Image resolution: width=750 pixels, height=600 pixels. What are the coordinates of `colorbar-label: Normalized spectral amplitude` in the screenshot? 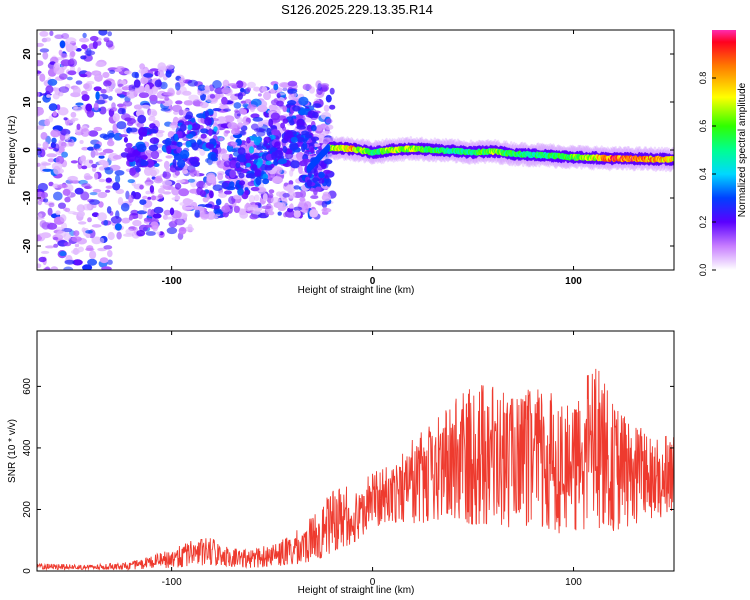 It's located at (742, 149).